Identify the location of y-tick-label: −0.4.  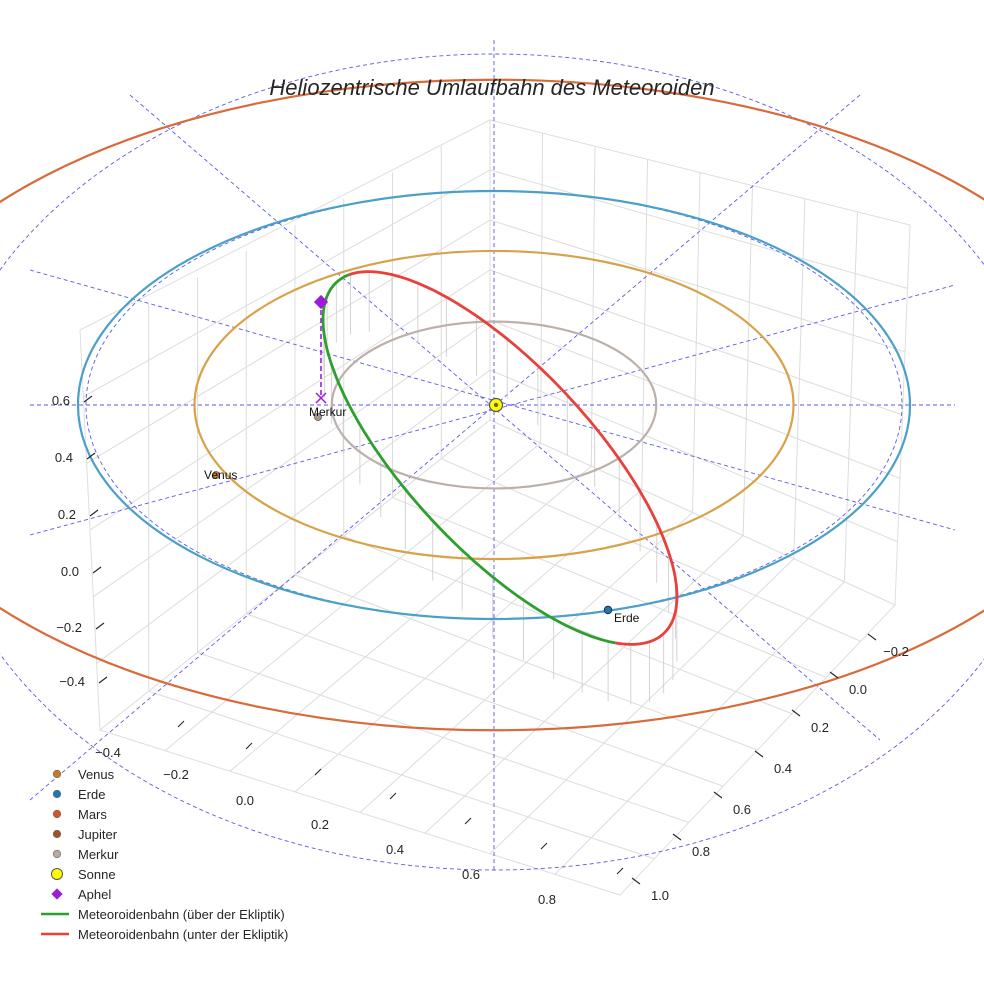
(72, 681).